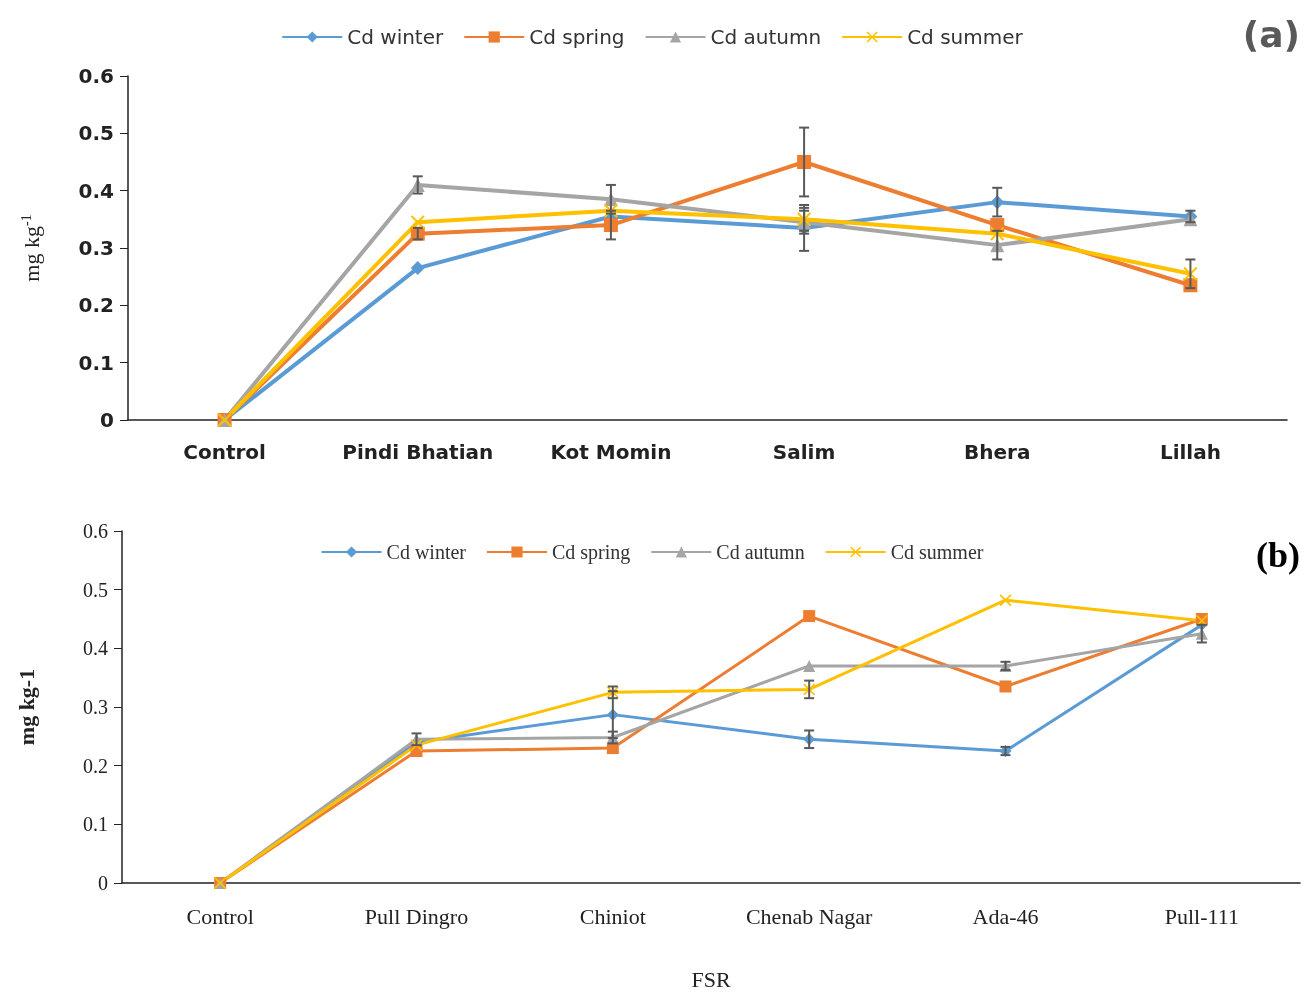 This screenshot has width=1304, height=995. What do you see at coordinates (416, 916) in the screenshot?
I see `x-tick-label: Pull Dingro` at bounding box center [416, 916].